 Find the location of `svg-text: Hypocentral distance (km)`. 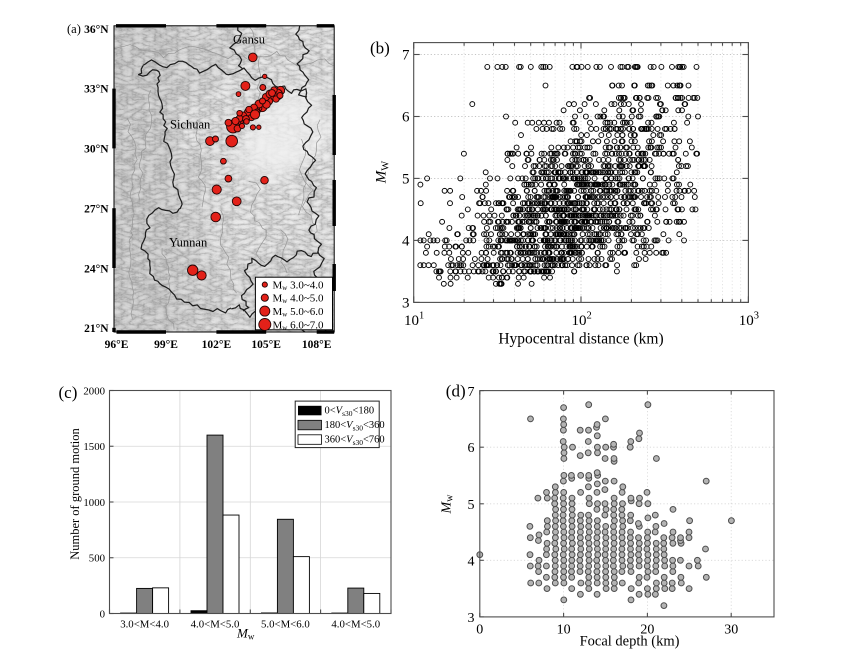

svg-text: Hypocentral distance (km) is located at coordinates (580, 339).